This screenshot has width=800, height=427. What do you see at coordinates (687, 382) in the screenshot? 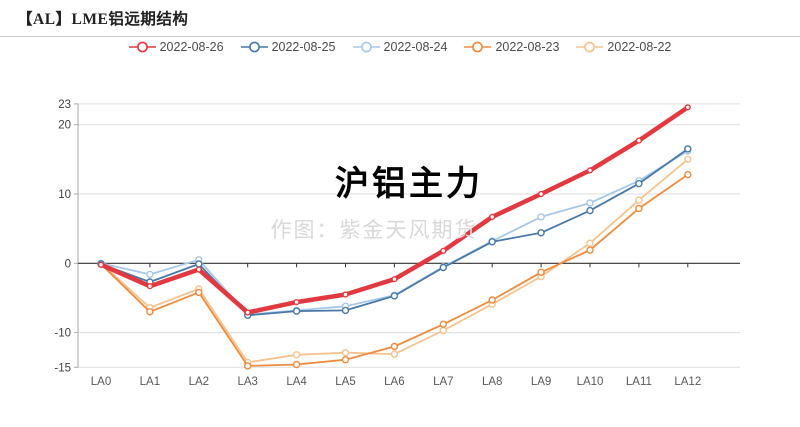
I see `svg-text: LA12` at bounding box center [687, 382].